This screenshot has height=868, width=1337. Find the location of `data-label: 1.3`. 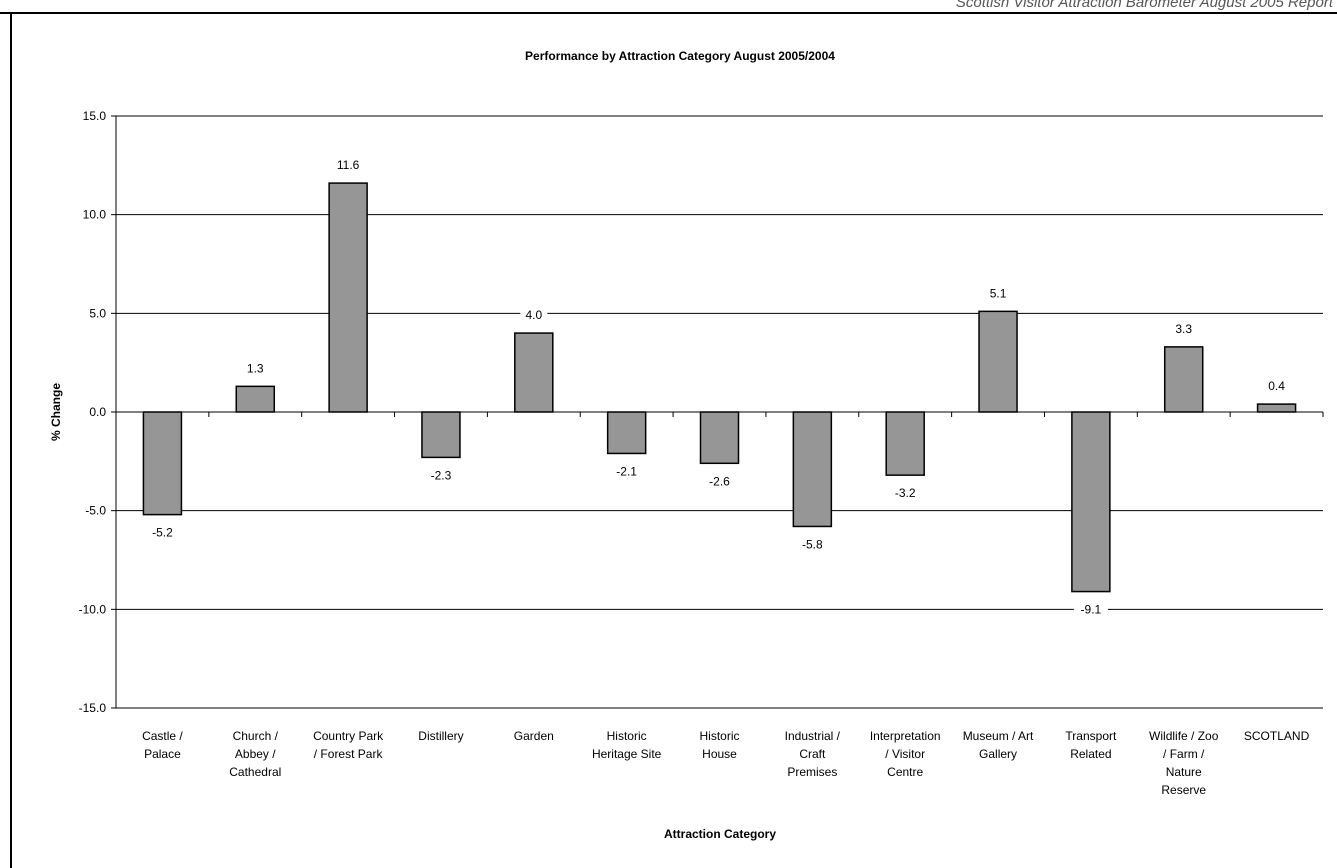

data-label: 1.3 is located at coordinates (255, 368).